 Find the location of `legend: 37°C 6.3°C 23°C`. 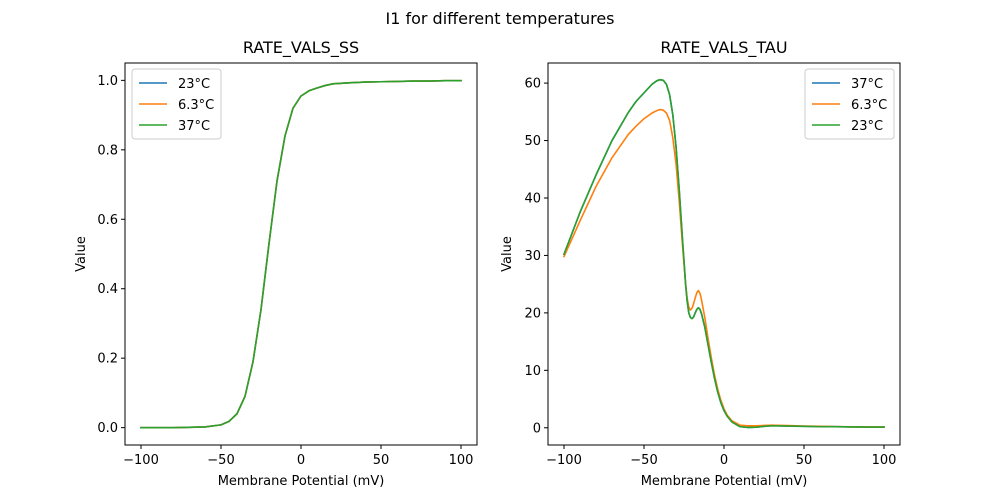

legend: 37°C 6.3°C 23°C is located at coordinates (849, 104).